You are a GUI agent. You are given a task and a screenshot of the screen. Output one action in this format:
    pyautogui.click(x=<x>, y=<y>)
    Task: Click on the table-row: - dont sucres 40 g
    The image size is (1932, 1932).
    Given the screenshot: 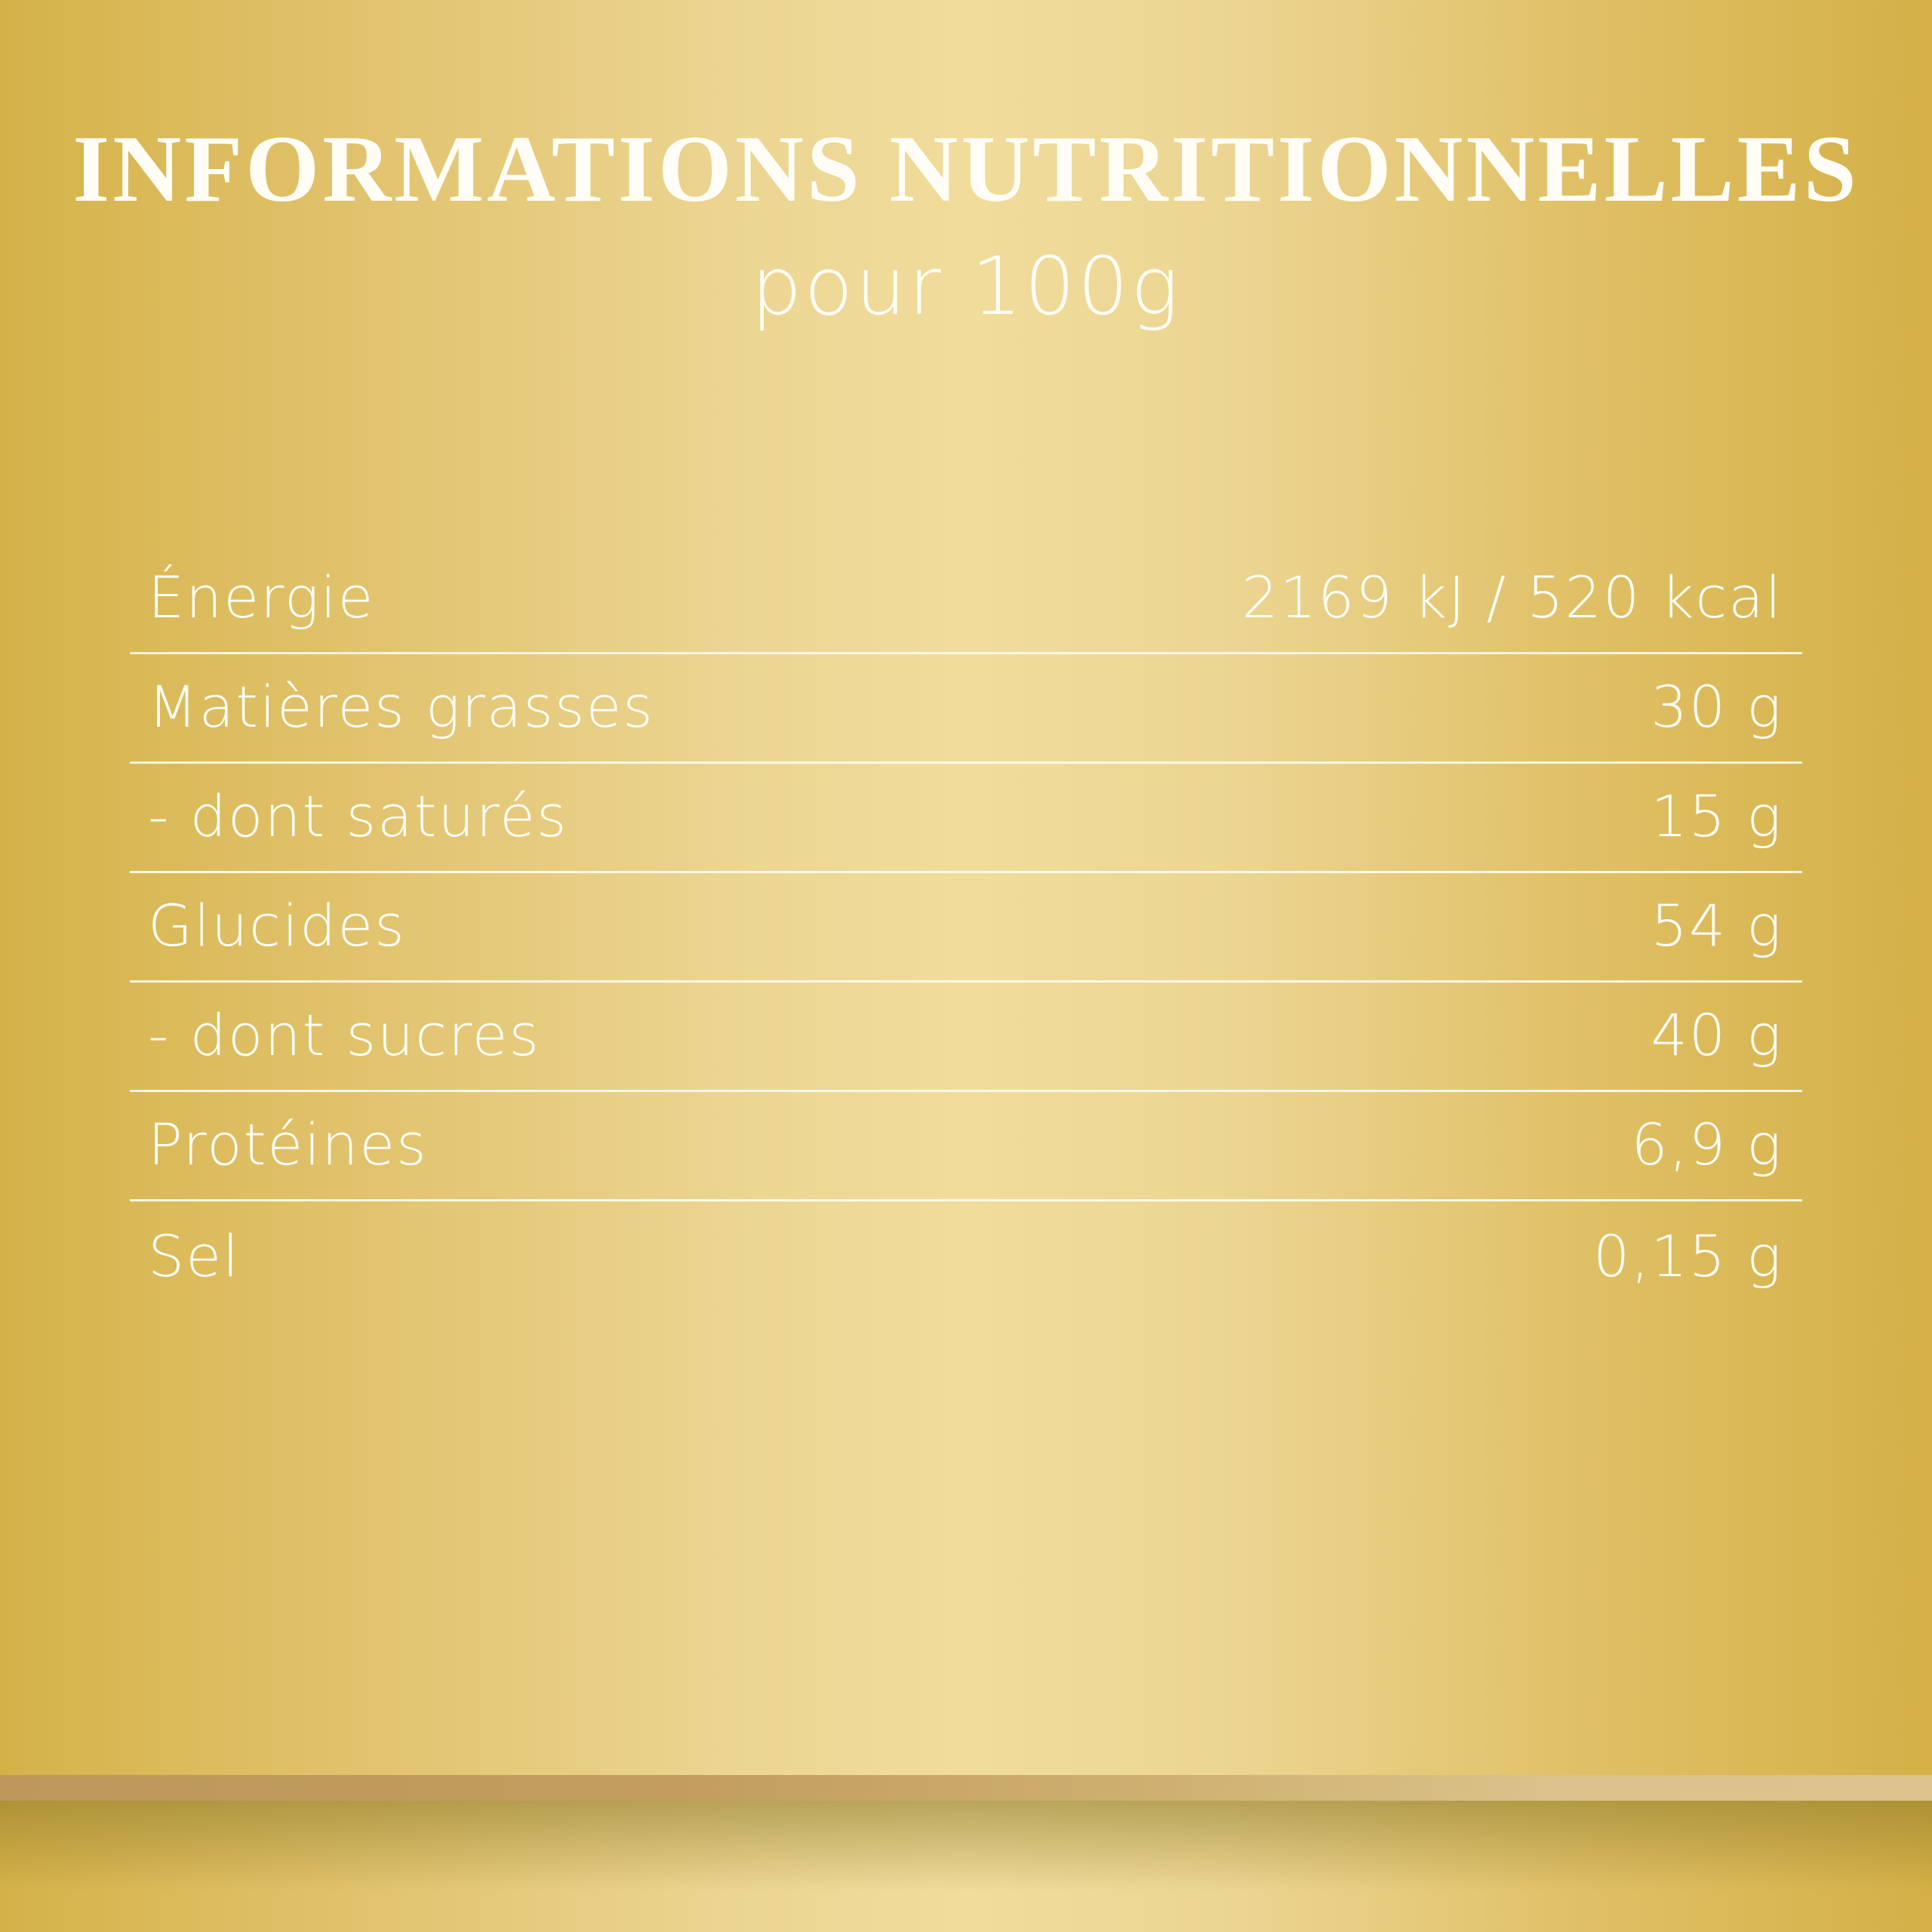 What is the action you would take?
    pyautogui.click(x=966, y=1037)
    